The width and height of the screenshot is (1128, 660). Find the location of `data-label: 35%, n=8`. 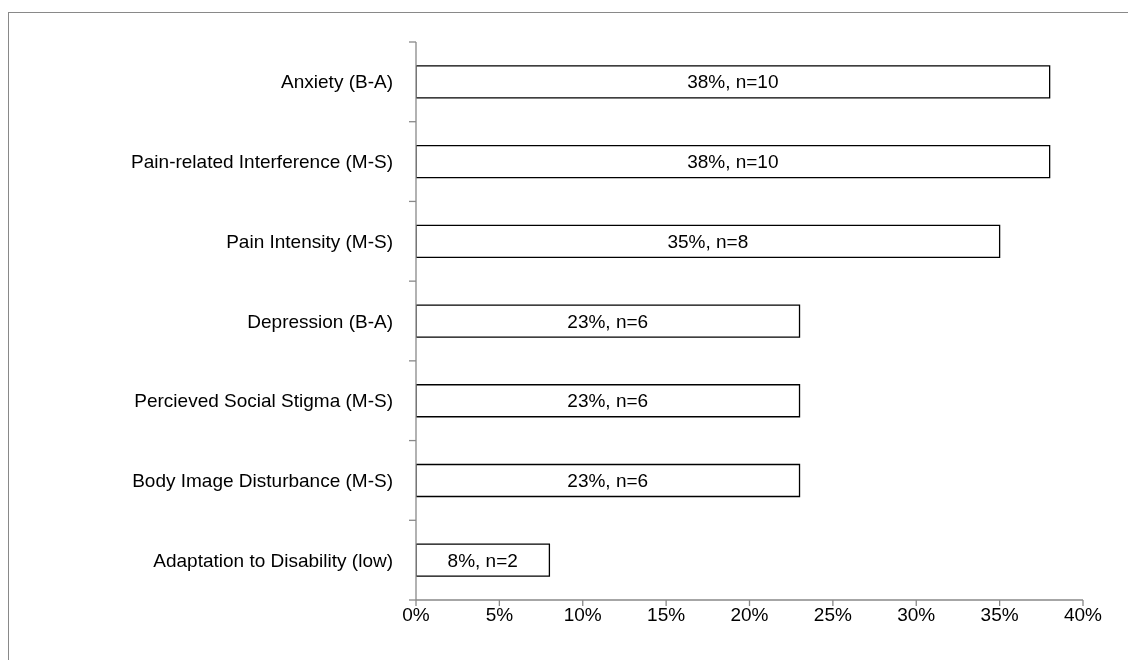

data-label: 35%, n=8 is located at coordinates (708, 241).